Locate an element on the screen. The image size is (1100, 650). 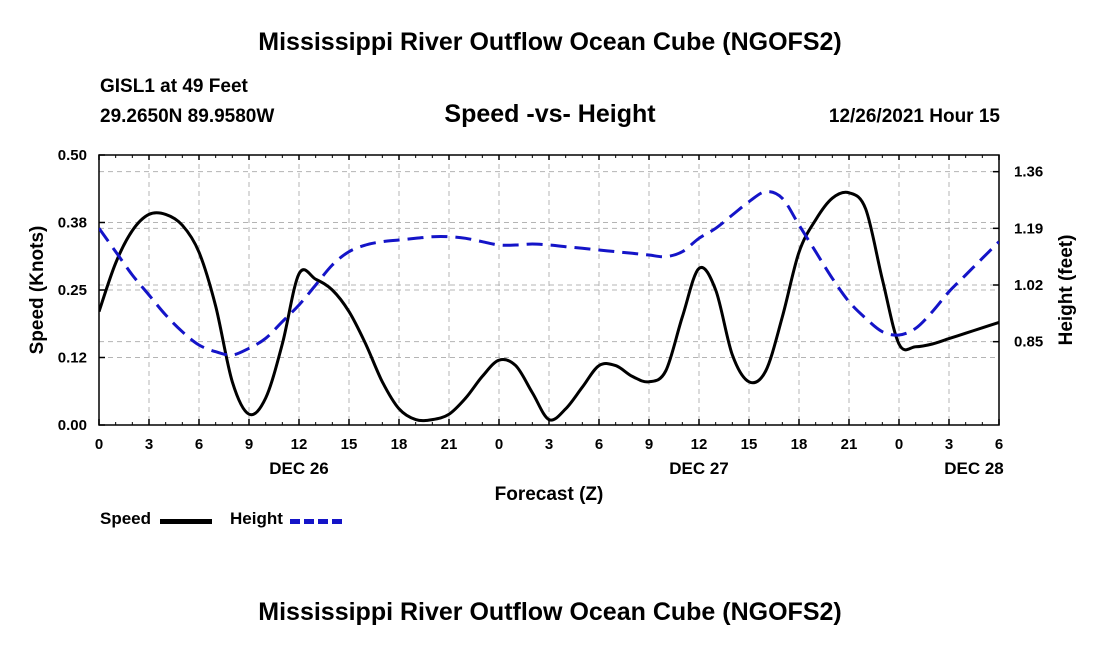
legend-speed-label: Speed is located at coordinates (126, 518).